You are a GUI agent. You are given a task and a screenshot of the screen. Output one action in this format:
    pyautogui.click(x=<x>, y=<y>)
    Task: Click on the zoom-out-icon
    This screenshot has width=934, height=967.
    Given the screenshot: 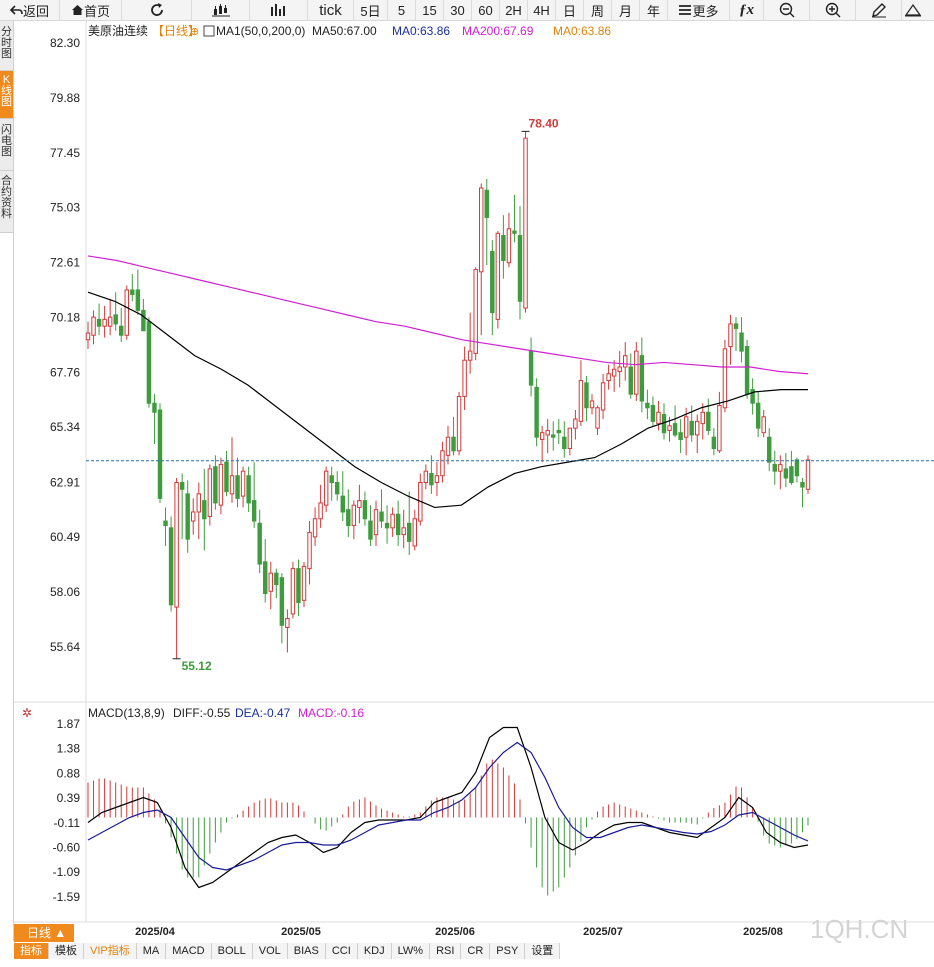 What is the action you would take?
    pyautogui.click(x=786, y=10)
    